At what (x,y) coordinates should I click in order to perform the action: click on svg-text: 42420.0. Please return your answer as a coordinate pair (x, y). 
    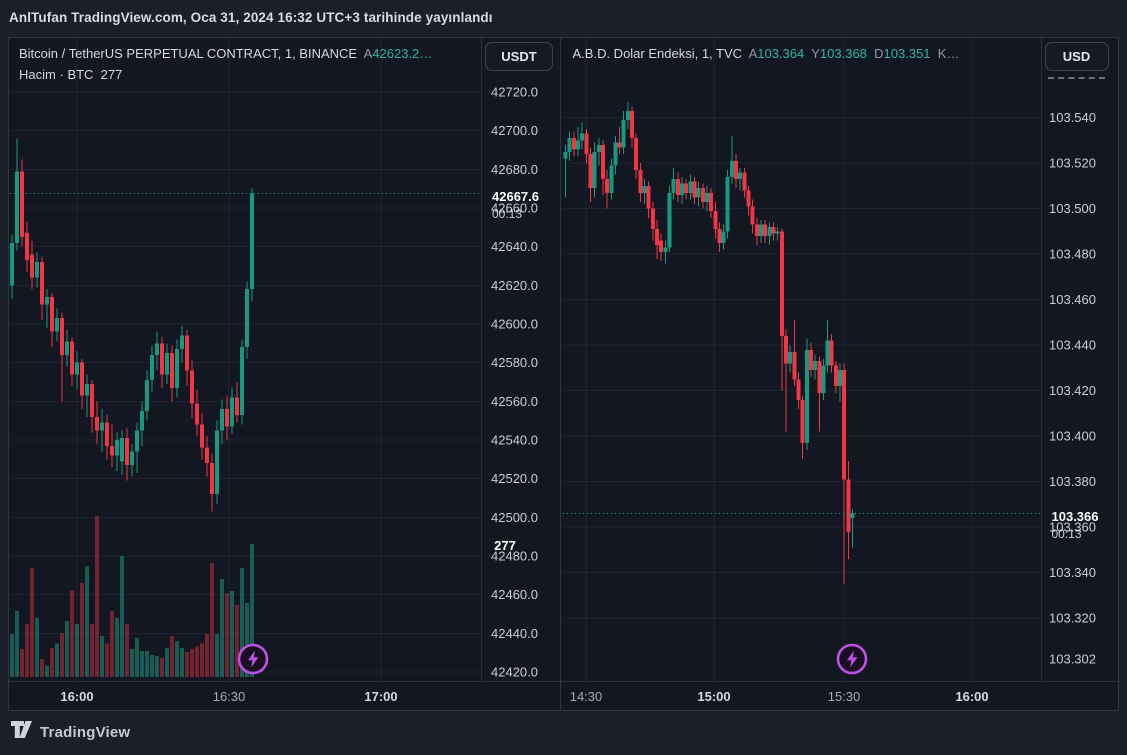
    Looking at the image, I should click on (514, 671).